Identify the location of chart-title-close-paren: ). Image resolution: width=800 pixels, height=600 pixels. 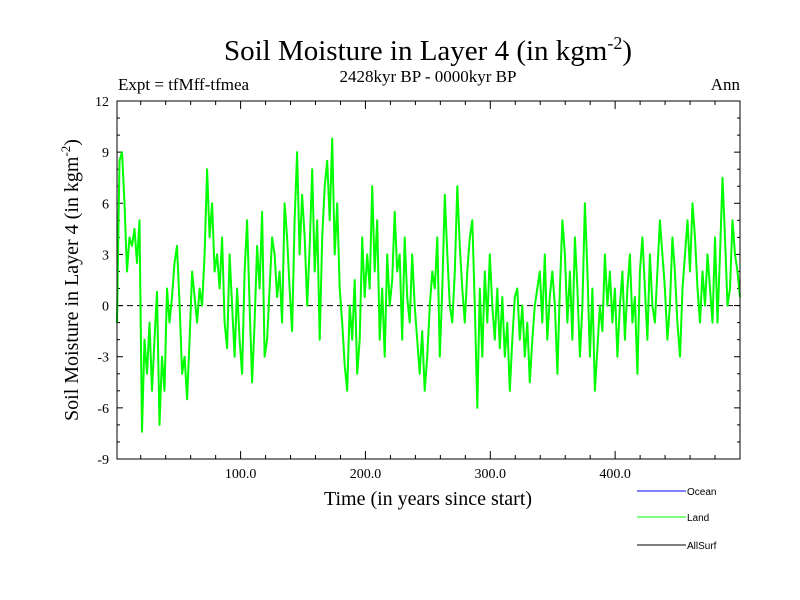
(627, 51).